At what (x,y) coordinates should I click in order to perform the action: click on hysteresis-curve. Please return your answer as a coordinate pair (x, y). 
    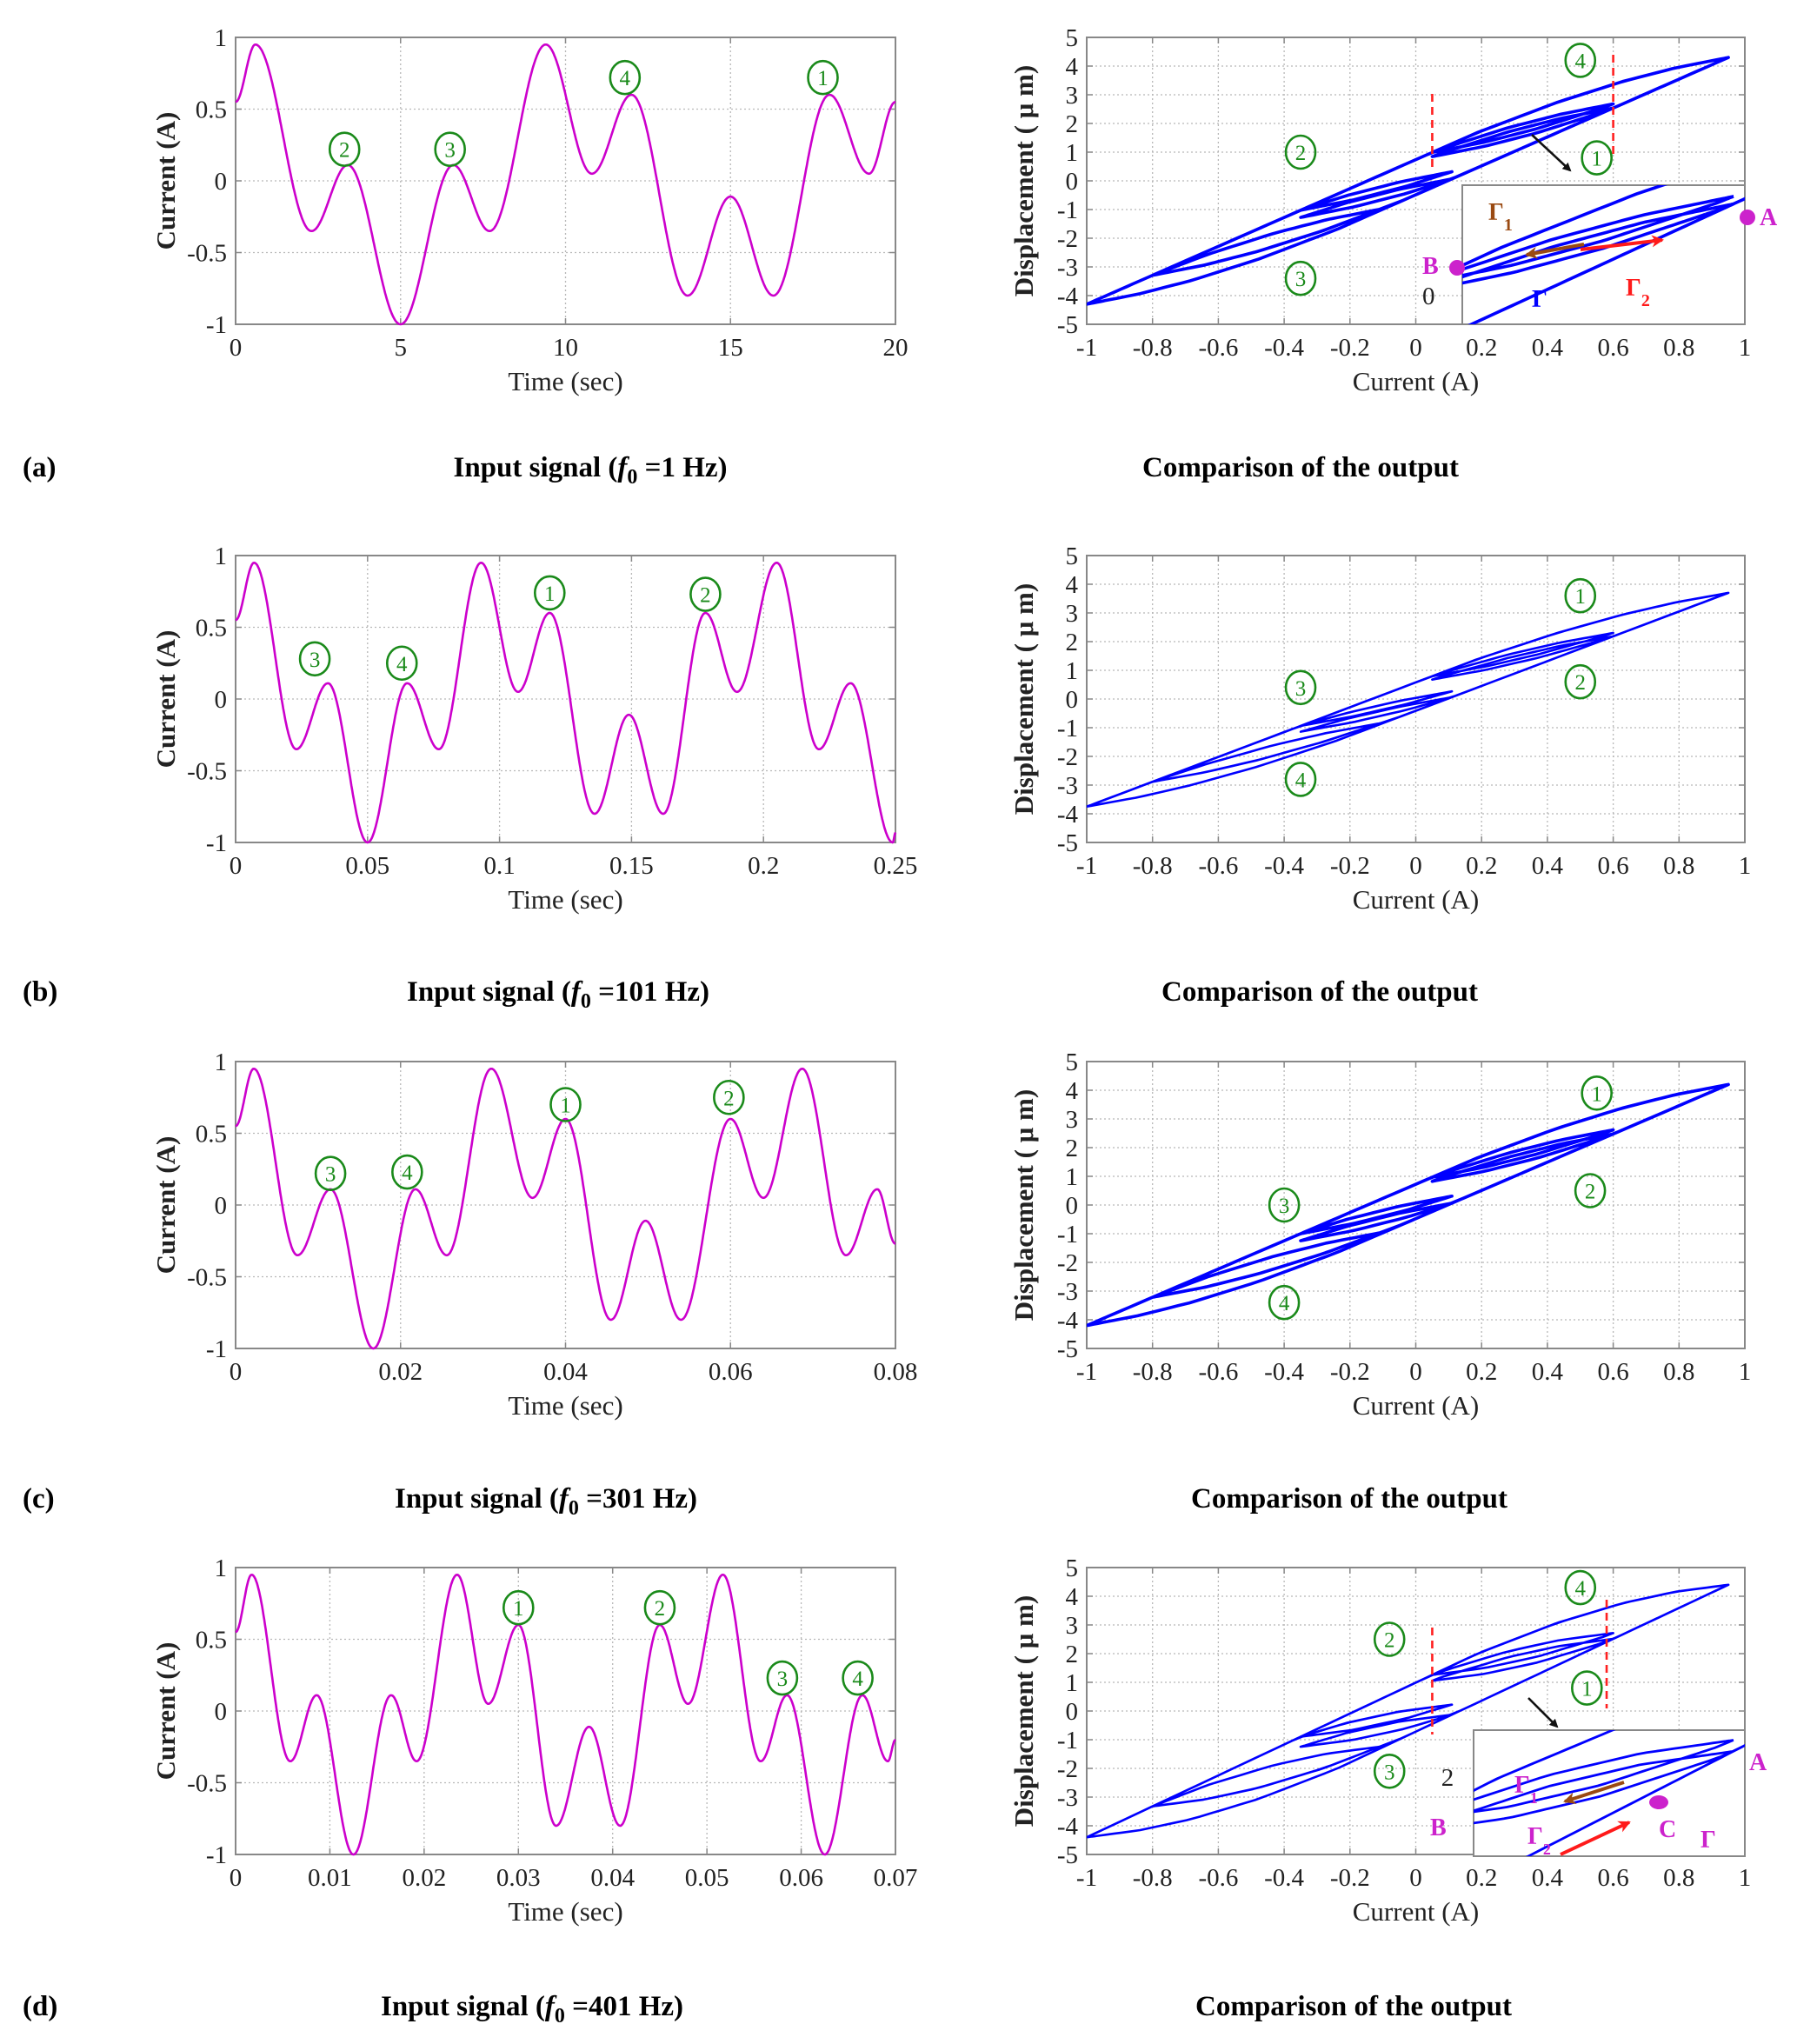
    Looking at the image, I should click on (1409, 700).